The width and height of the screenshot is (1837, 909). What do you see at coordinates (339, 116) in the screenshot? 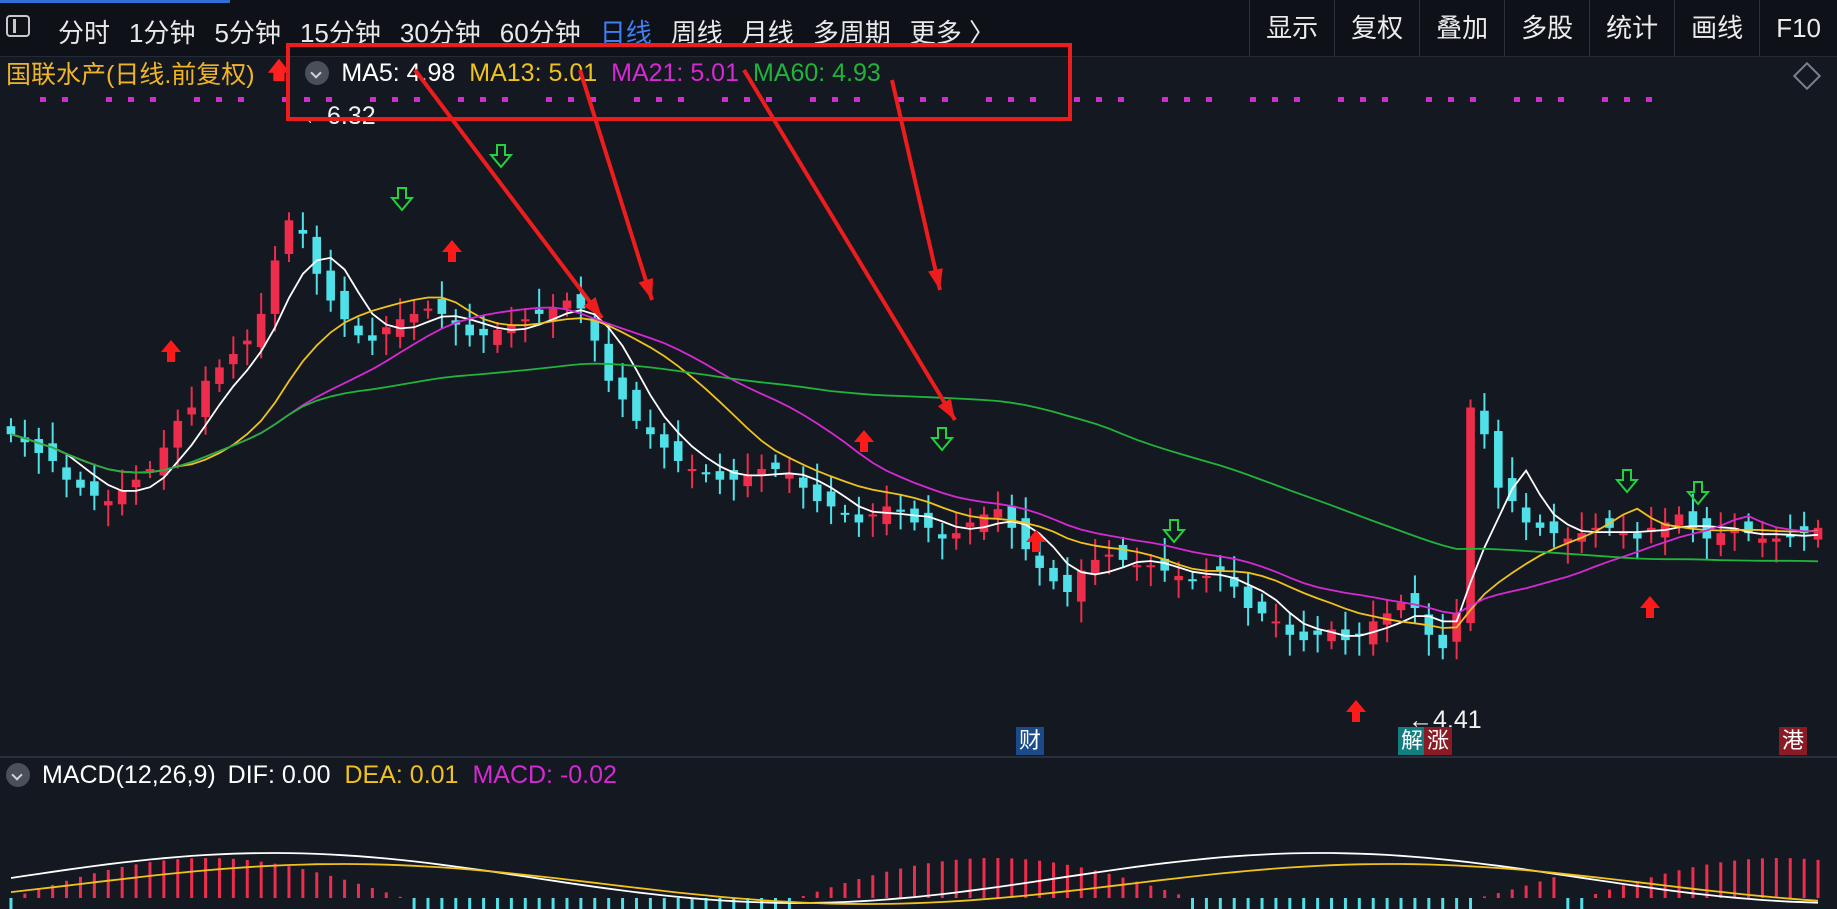
I see `high-price-label: ←6.32` at bounding box center [339, 116].